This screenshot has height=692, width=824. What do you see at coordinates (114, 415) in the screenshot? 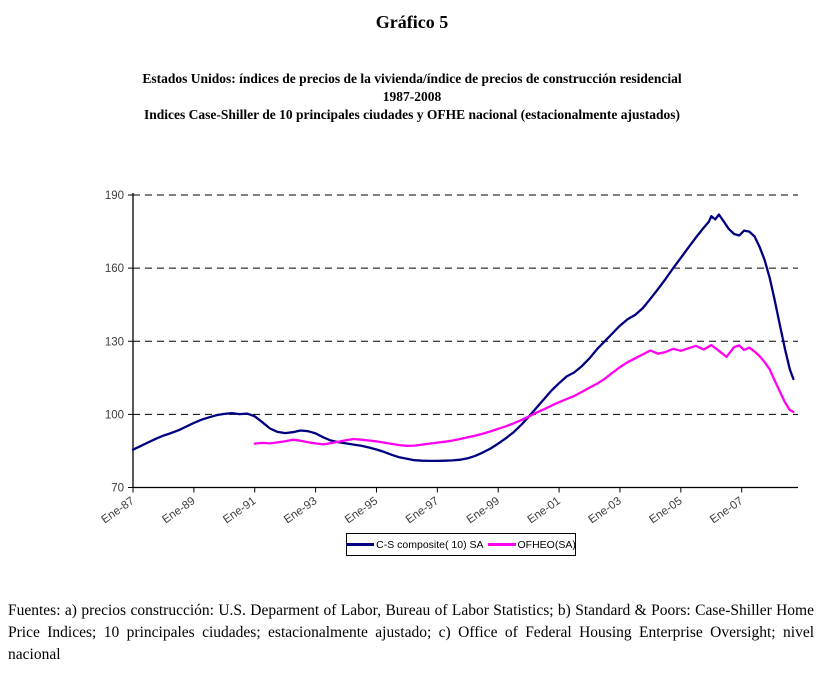
I see `y-tick-label-100: 100` at bounding box center [114, 415].